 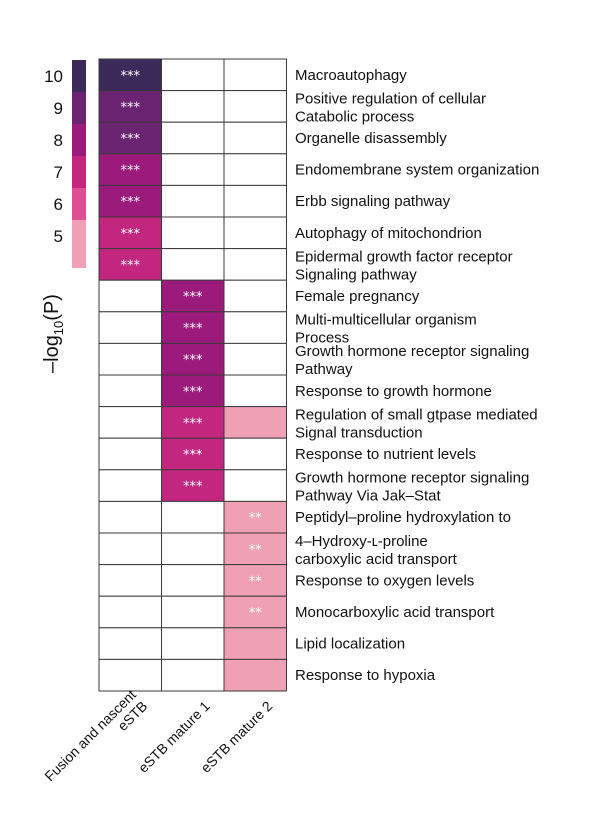 What do you see at coordinates (58, 204) in the screenshot?
I see `colorbar-tick-label: 6` at bounding box center [58, 204].